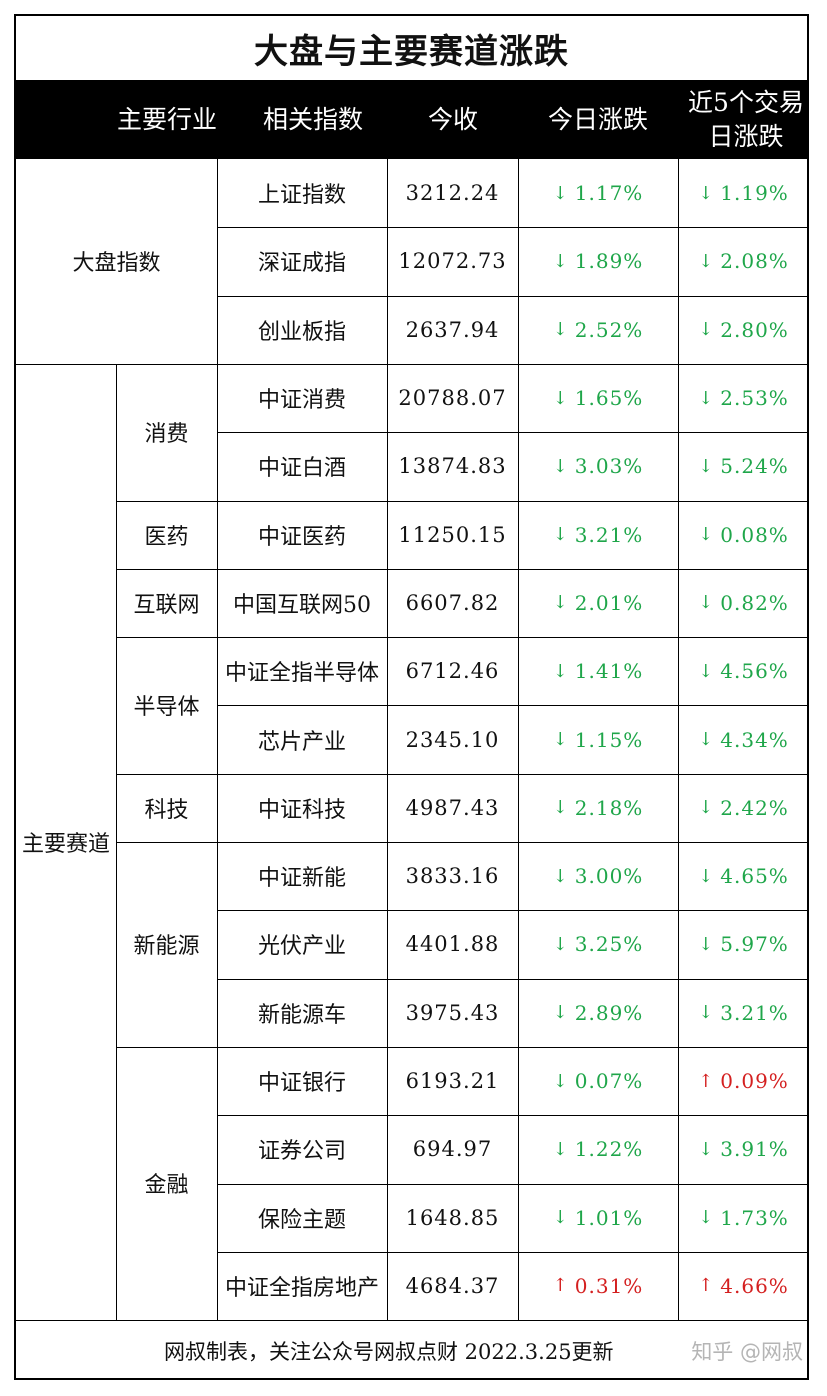  I want to click on today-change: ↓ 1.15%, so click(598, 739).